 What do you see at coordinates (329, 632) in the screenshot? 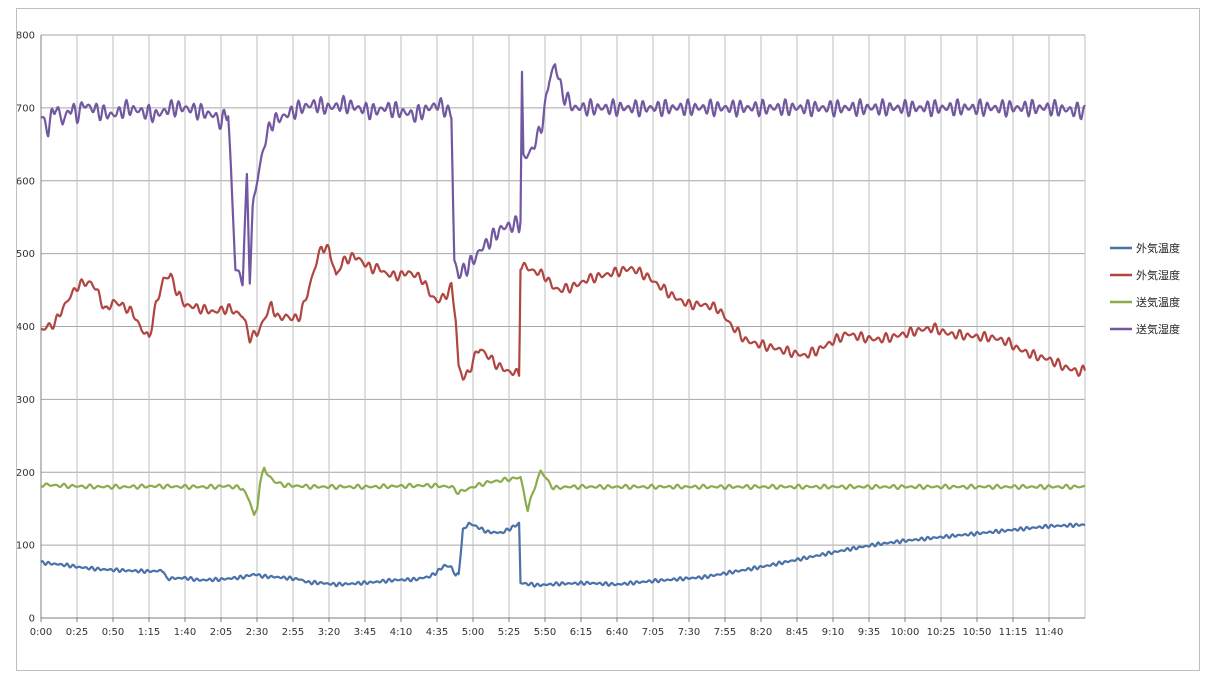
I see `x-tick-label: 3:20` at bounding box center [329, 632].